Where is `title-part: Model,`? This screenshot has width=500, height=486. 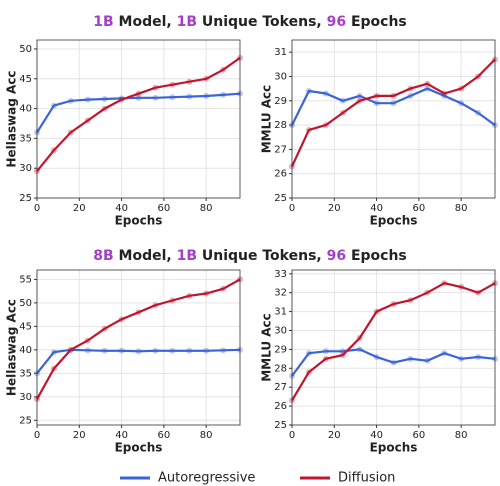
title-part: Model, is located at coordinates (145, 22).